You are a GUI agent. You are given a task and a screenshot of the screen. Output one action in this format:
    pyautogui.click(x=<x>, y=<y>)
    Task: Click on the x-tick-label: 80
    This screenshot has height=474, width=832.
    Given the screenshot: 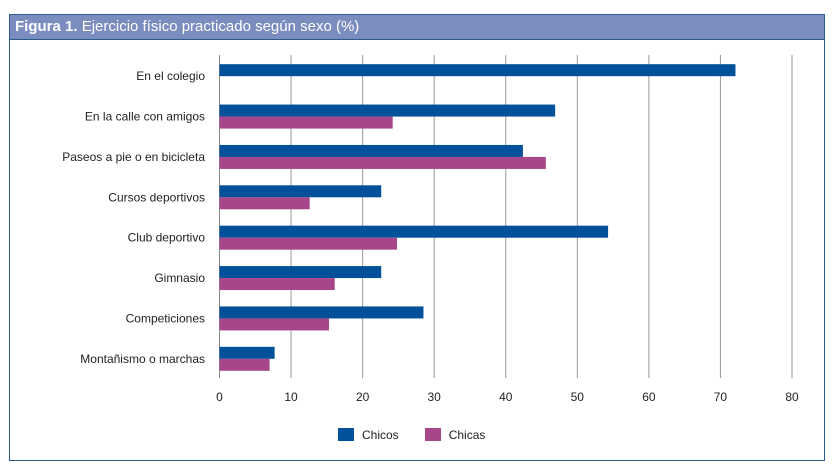 What is the action you would take?
    pyautogui.click(x=792, y=397)
    